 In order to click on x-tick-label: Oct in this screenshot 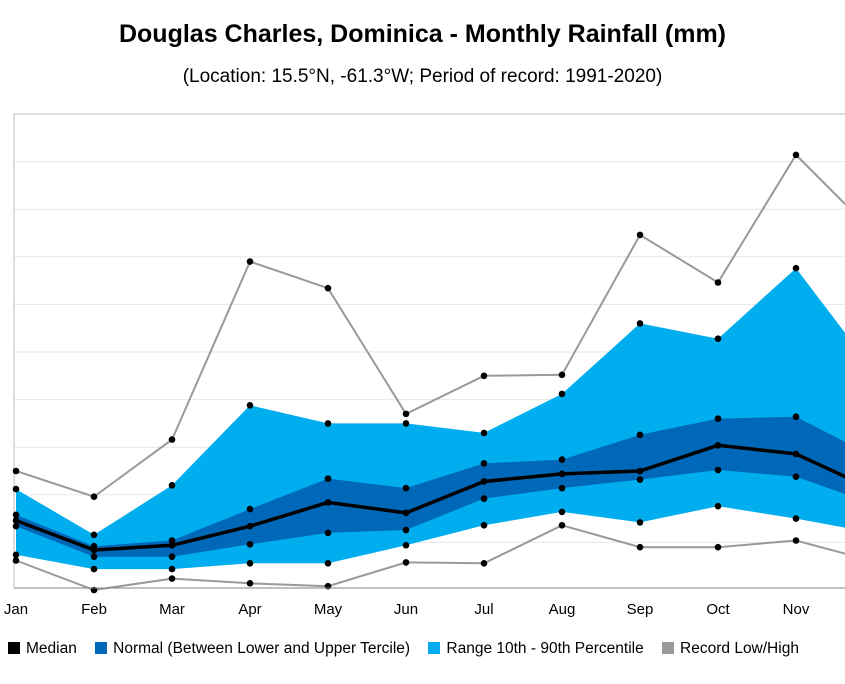, I will do `click(718, 609)`.